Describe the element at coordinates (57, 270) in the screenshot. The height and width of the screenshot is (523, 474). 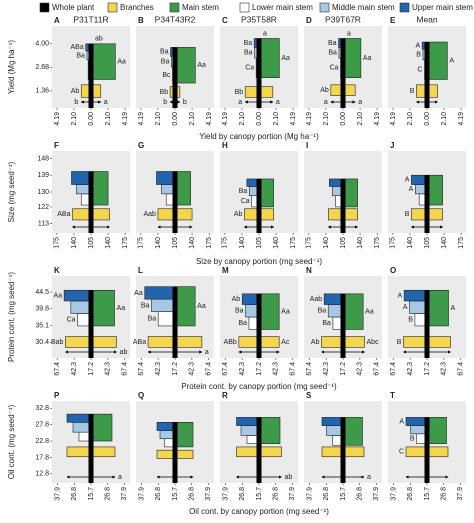
I see `panel-letter: K` at that location.